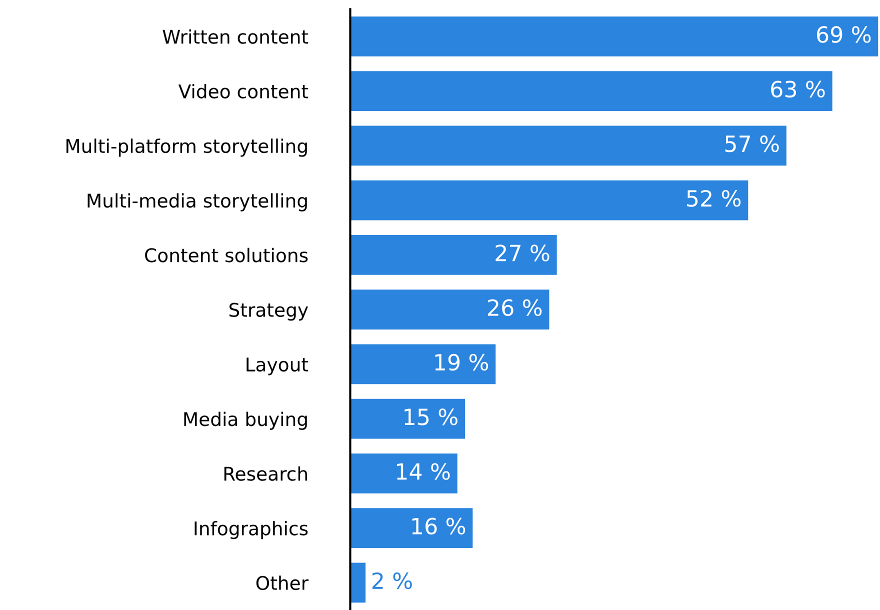 The height and width of the screenshot is (610, 880). Describe the element at coordinates (243, 91) in the screenshot. I see `y-tick-label: Video content` at that location.